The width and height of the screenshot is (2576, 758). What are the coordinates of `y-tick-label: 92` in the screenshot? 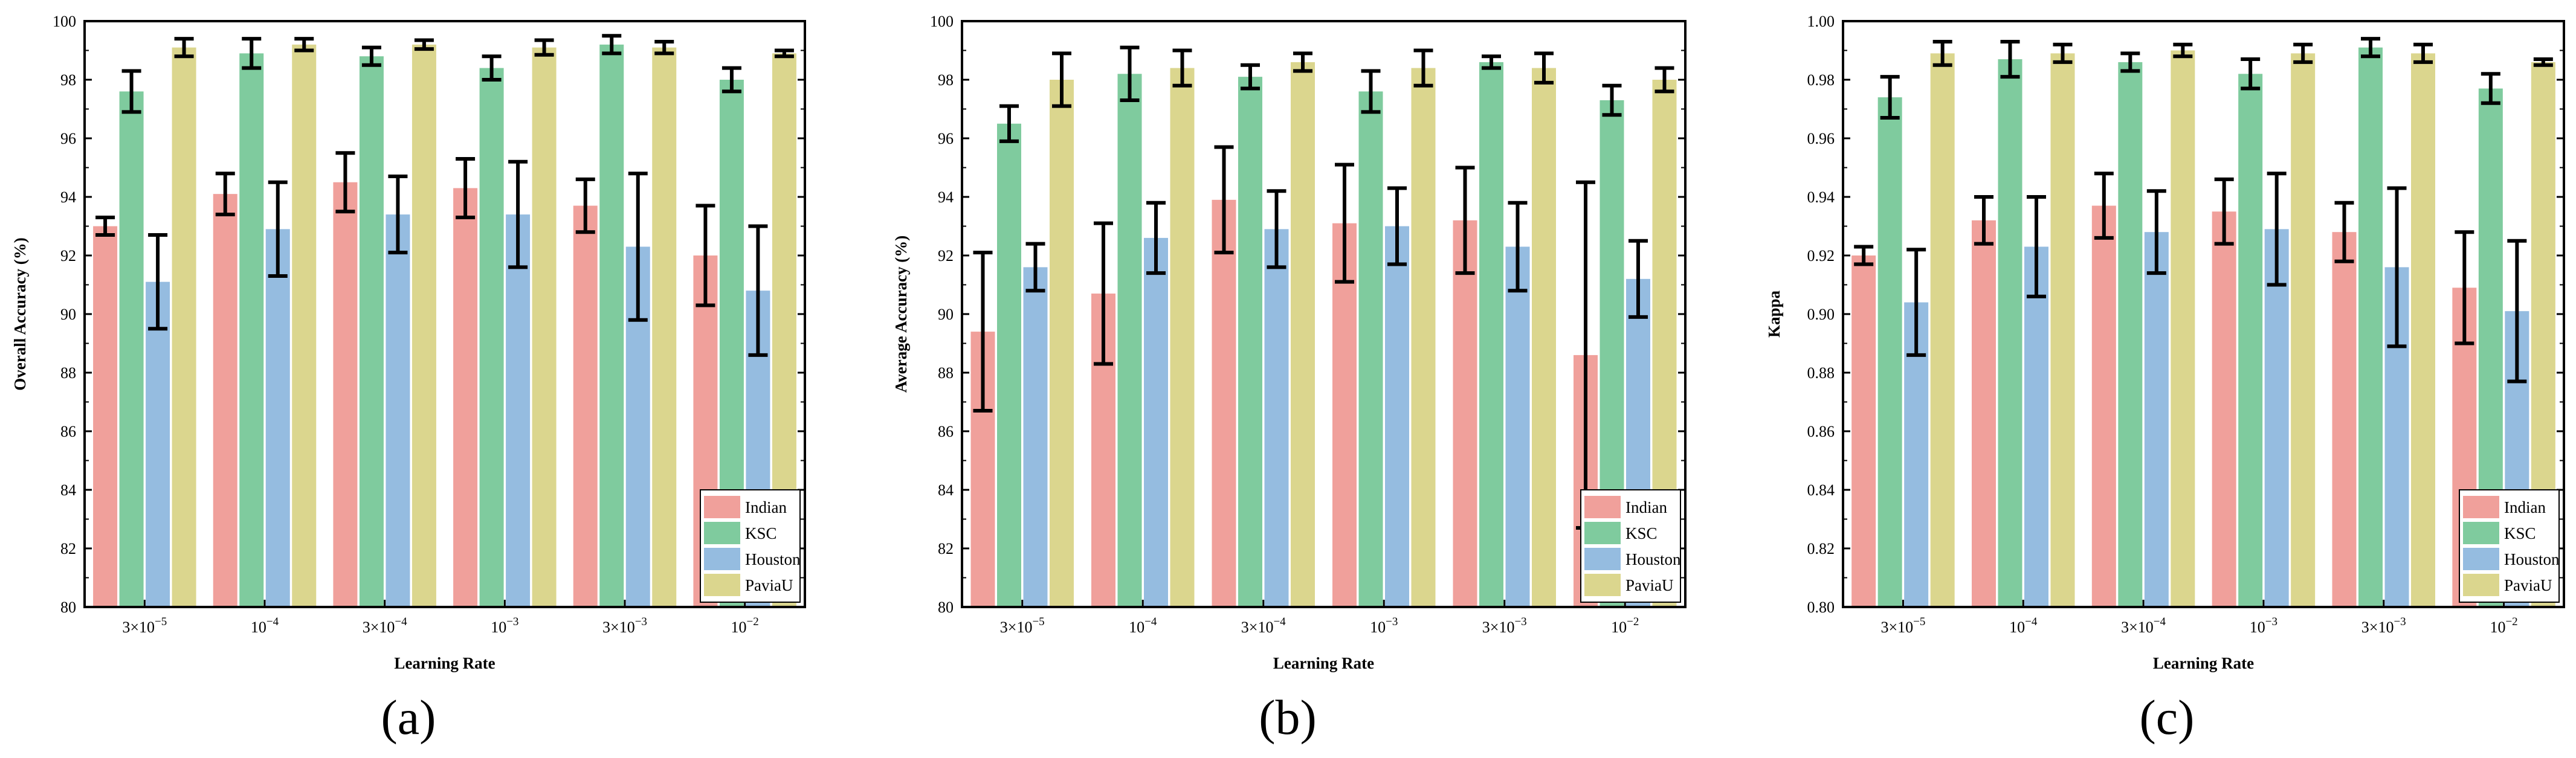 It's located at (946, 256).